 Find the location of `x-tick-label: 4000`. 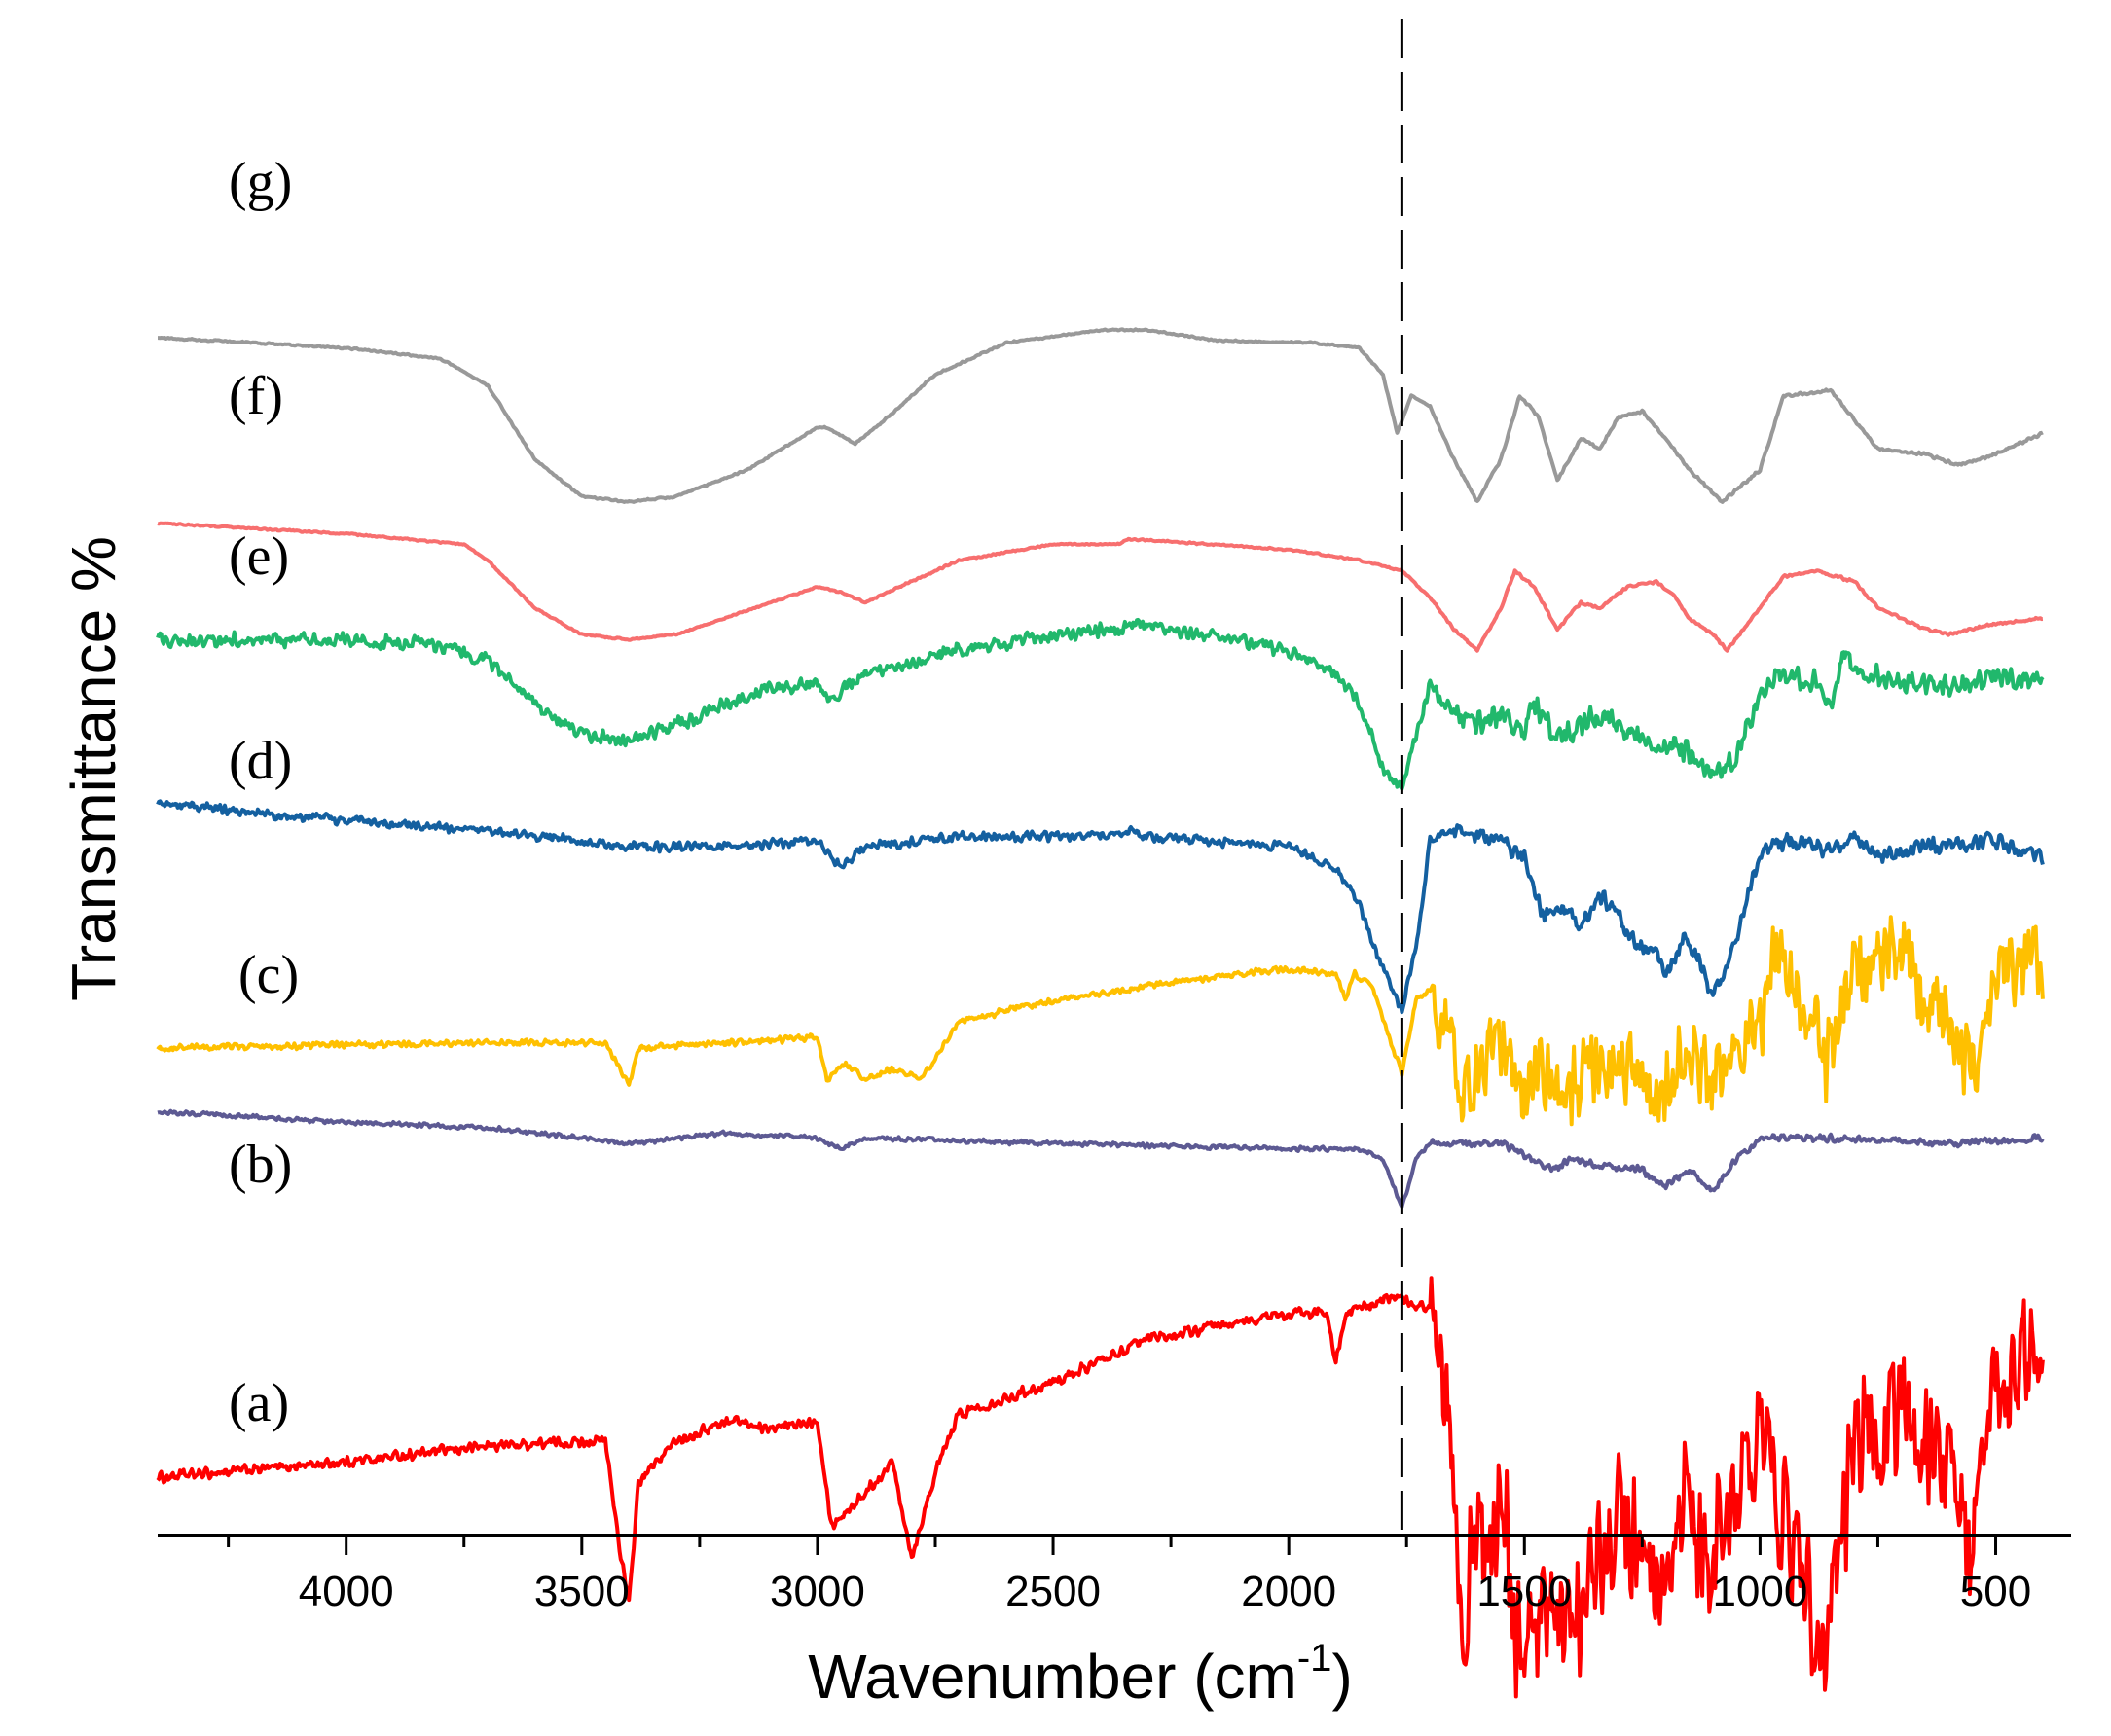

x-tick-label: 4000 is located at coordinates (346, 1592).